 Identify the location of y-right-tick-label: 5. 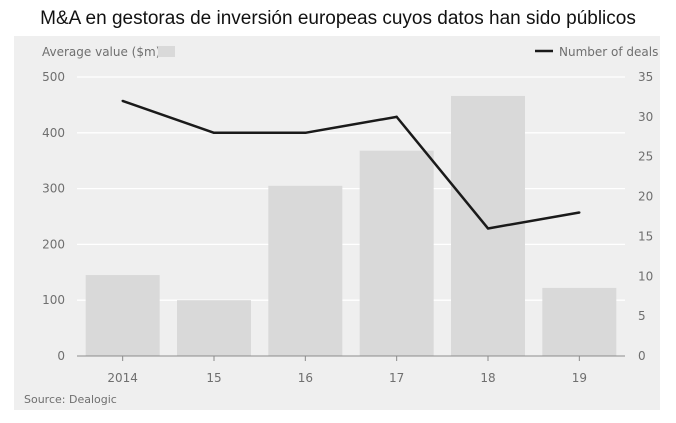
(642, 316).